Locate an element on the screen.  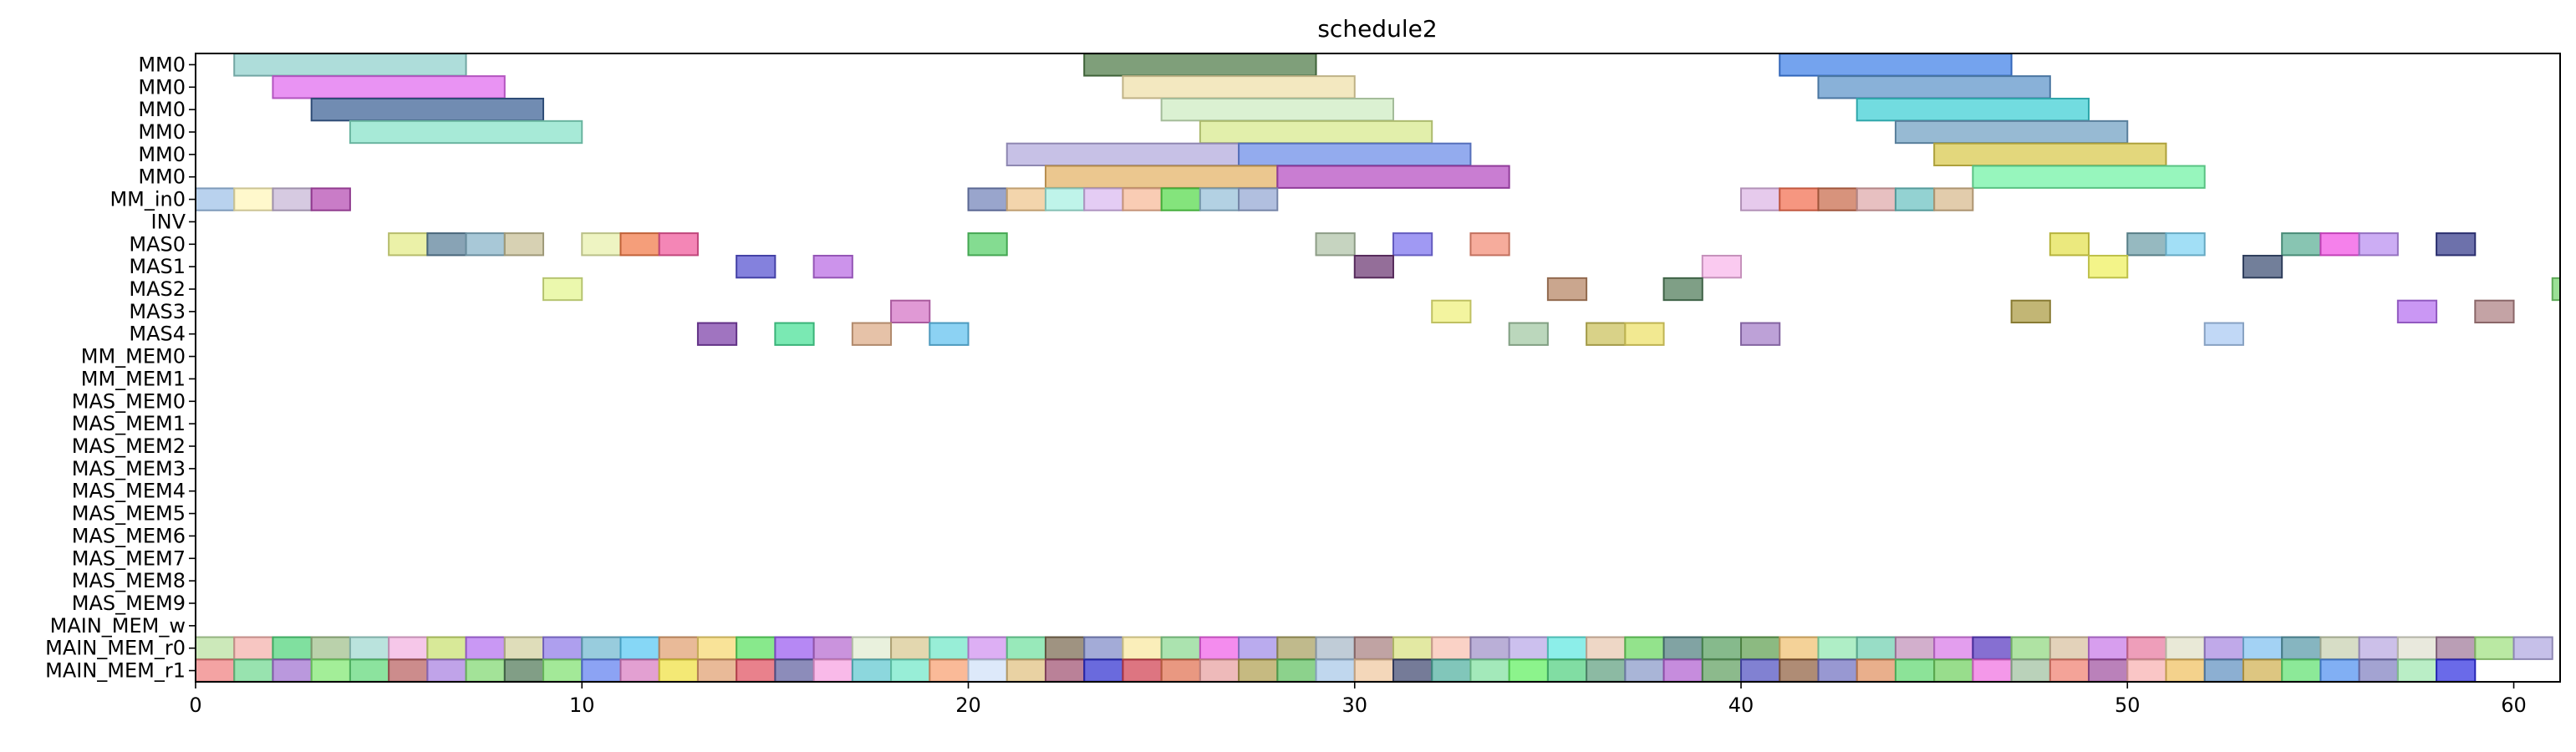
x-tick-label: 60 is located at coordinates (2514, 706).